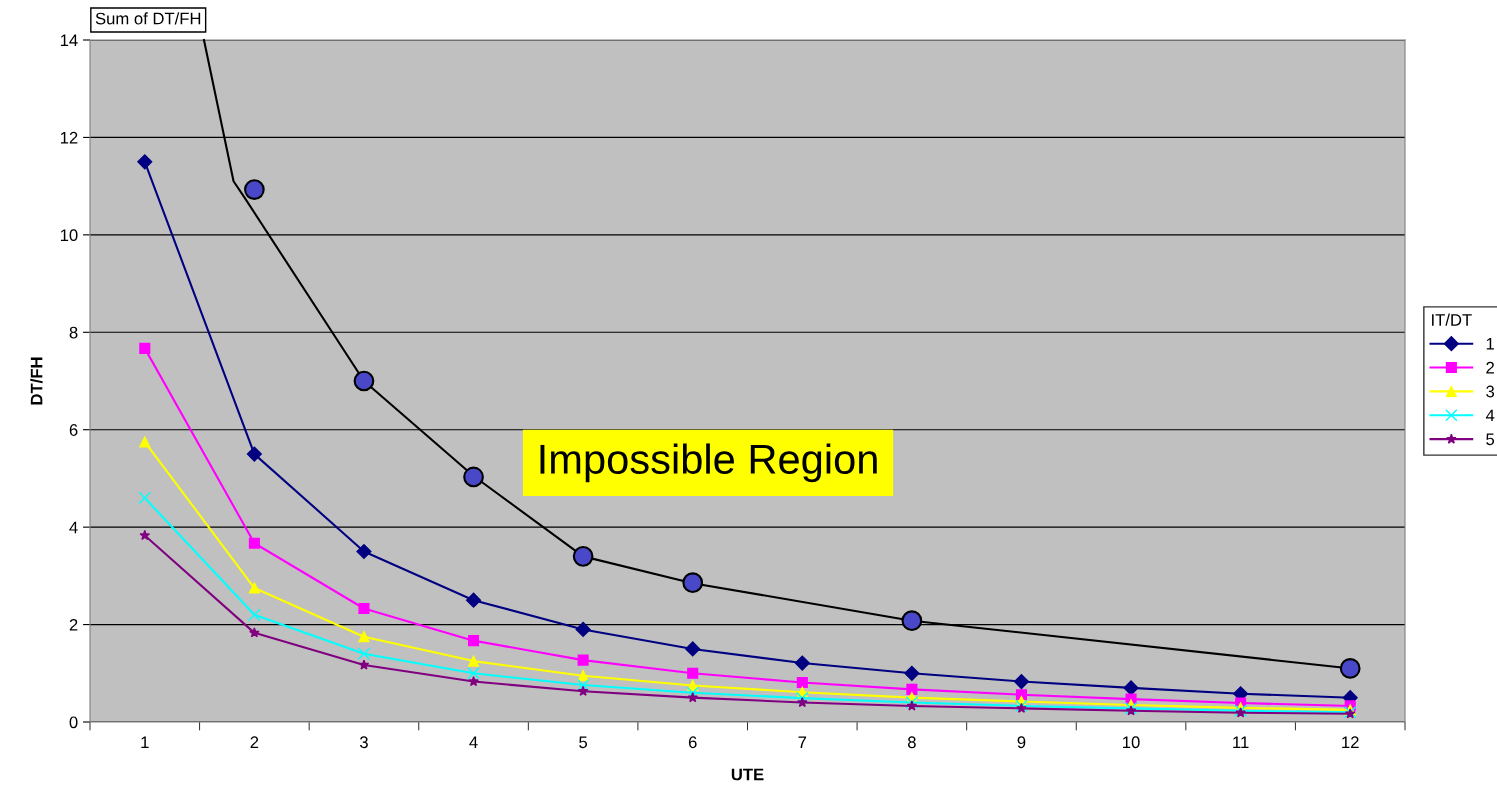  What do you see at coordinates (254, 742) in the screenshot?
I see `x-tick-label: 2` at bounding box center [254, 742].